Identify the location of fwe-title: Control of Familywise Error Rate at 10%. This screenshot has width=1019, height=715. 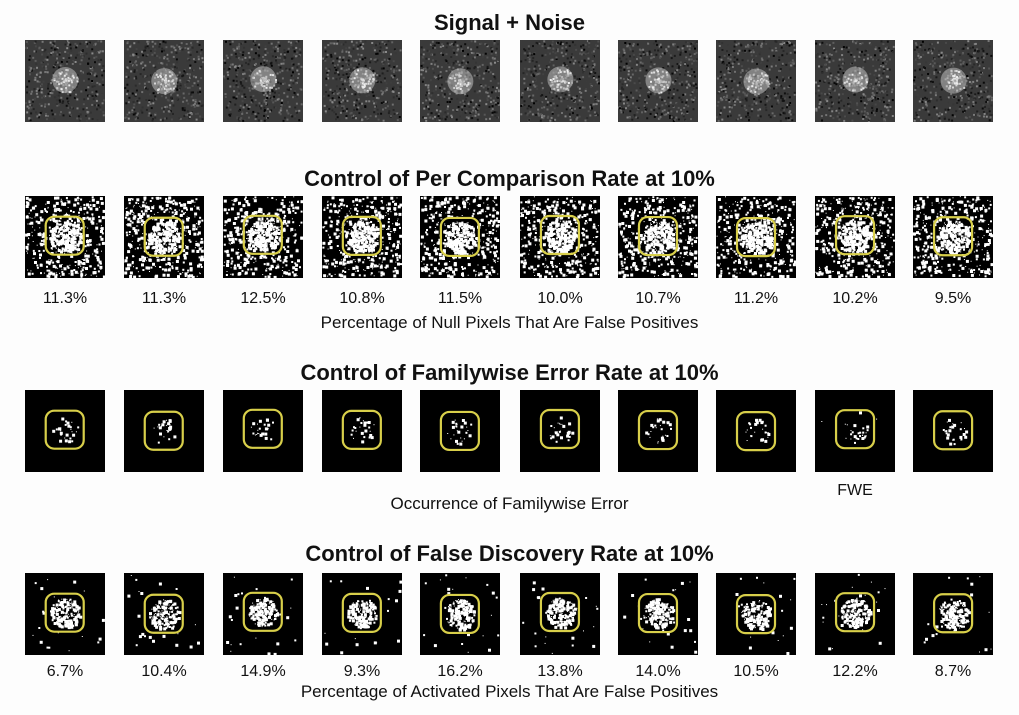
(509, 372).